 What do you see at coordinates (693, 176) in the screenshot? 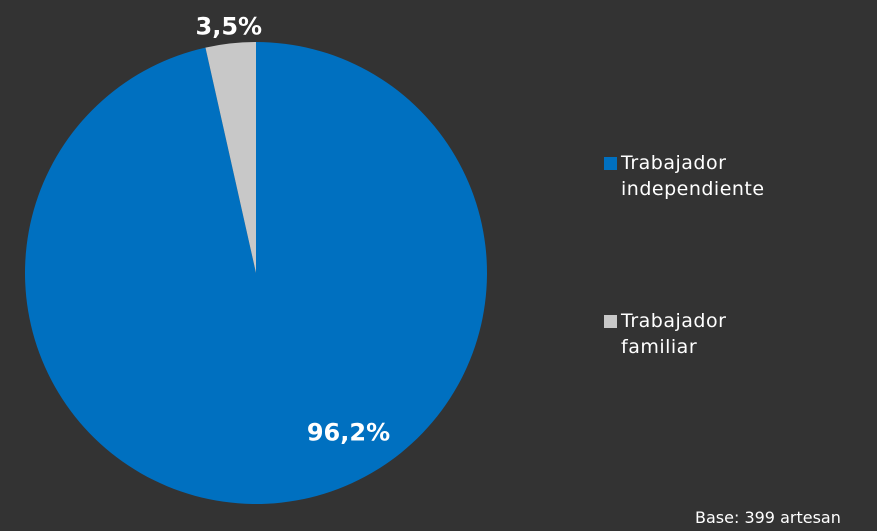
I see `legend-label: Trabajador independiente` at bounding box center [693, 176].